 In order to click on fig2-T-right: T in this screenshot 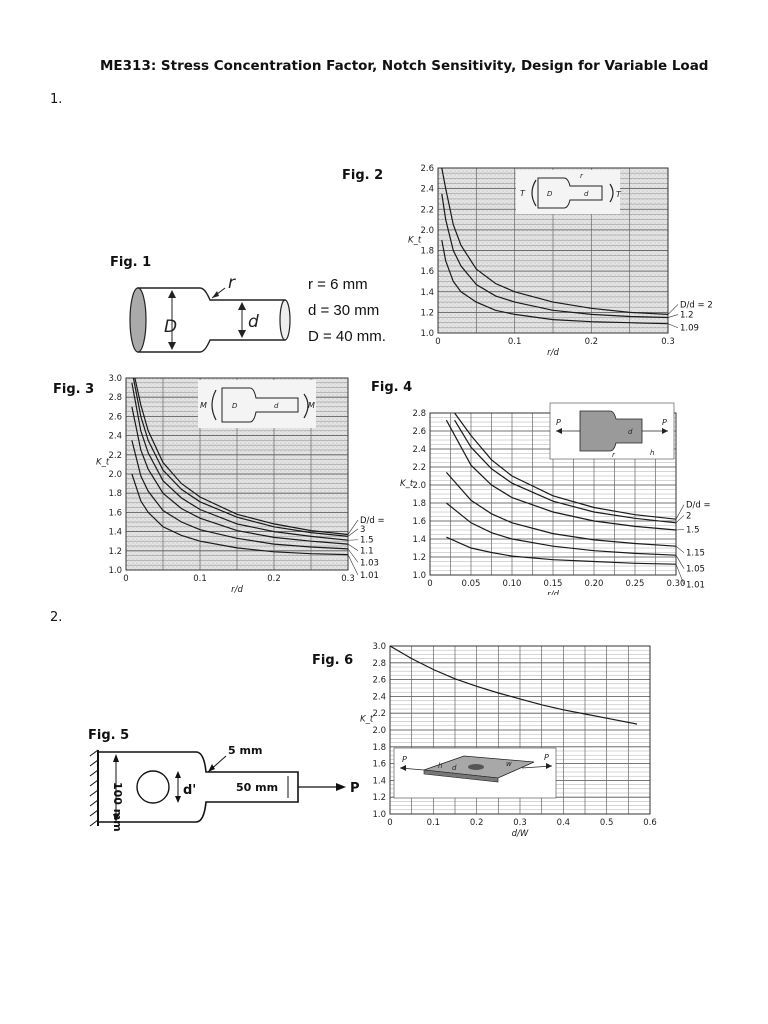, I will do `click(619, 194)`.